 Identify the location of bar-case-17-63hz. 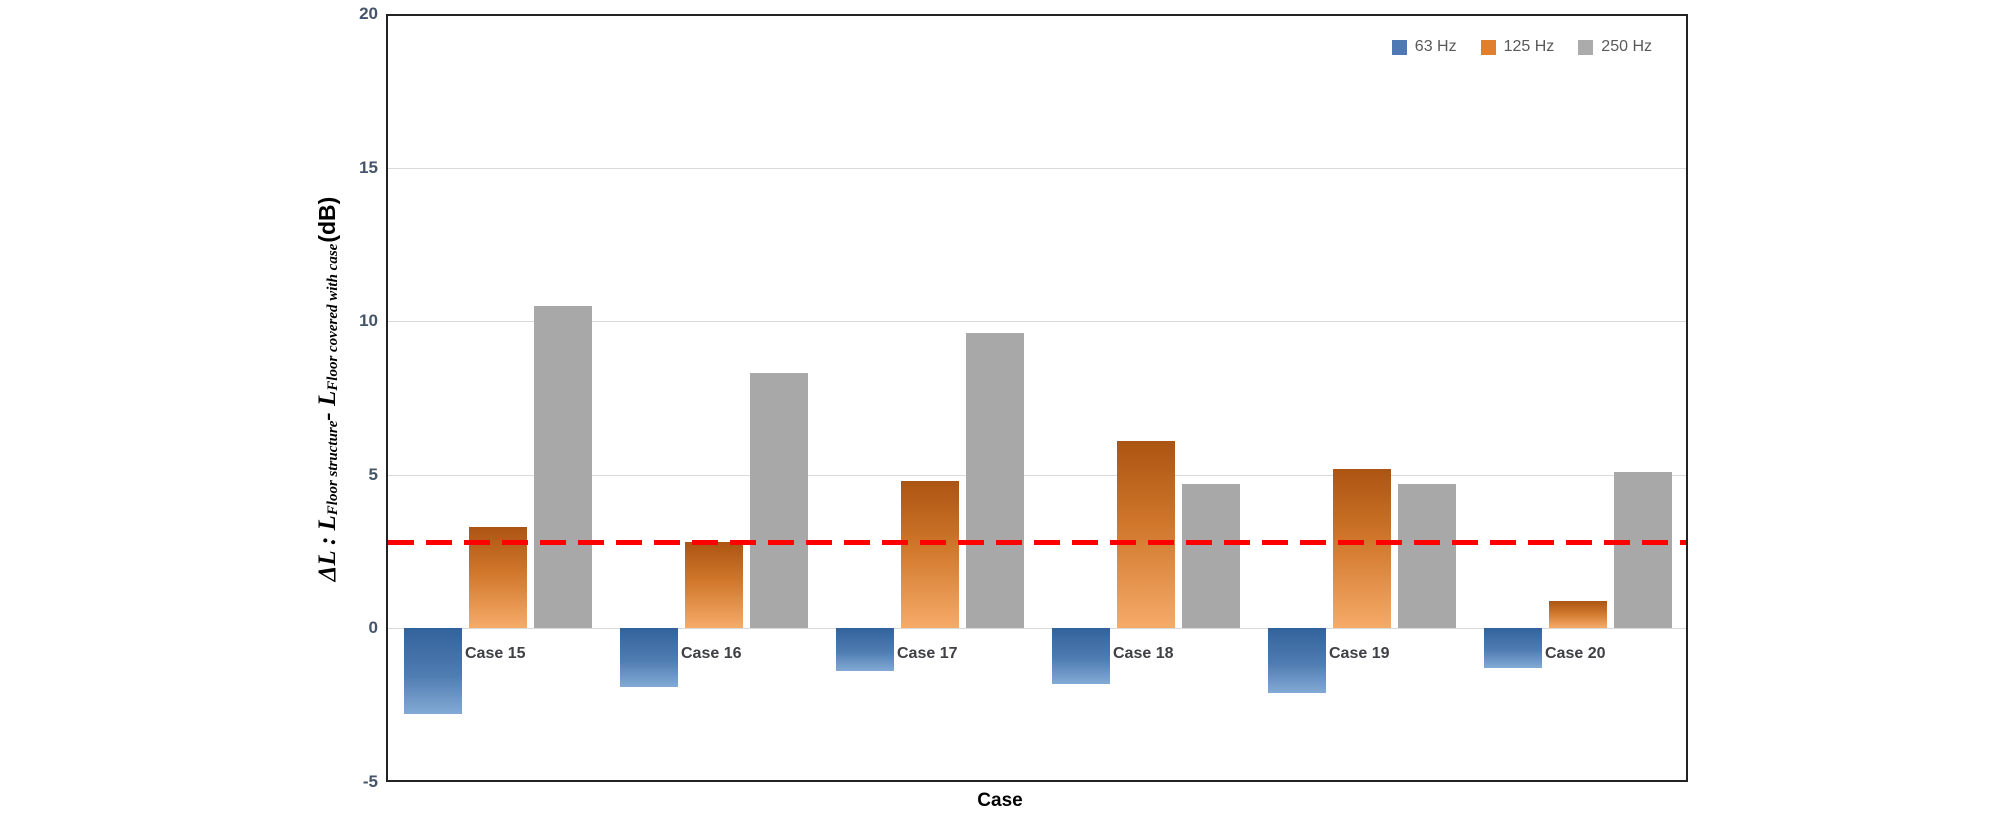
(865, 650).